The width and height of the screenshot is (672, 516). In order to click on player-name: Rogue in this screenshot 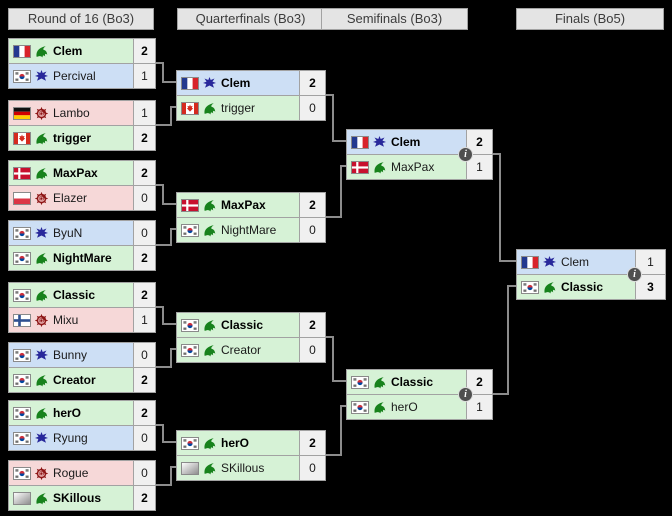, I will do `click(71, 473)`.